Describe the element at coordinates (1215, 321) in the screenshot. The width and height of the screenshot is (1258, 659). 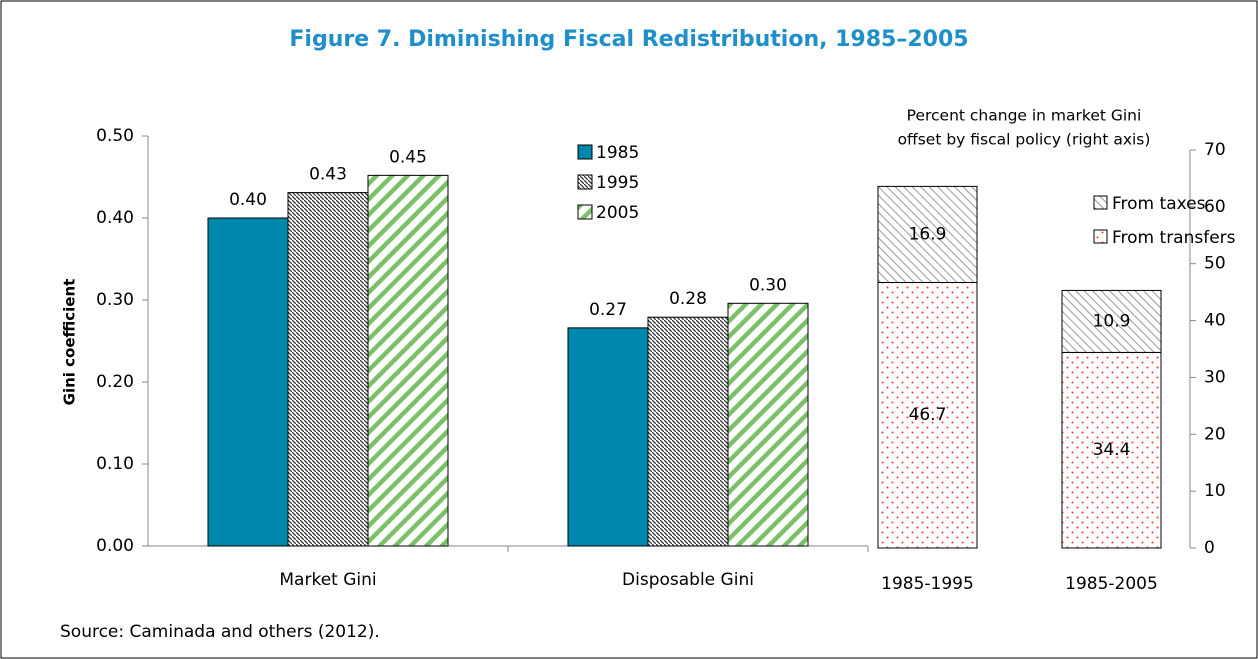
I see `y2-tick-label: 40` at that location.